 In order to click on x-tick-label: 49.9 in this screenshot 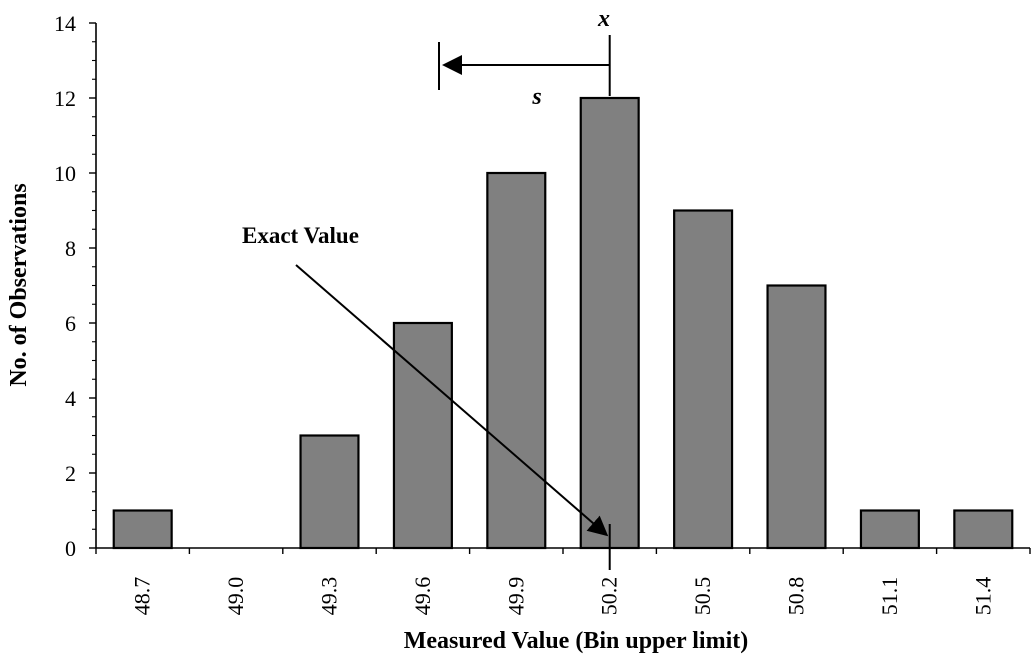, I will do `click(515, 596)`.